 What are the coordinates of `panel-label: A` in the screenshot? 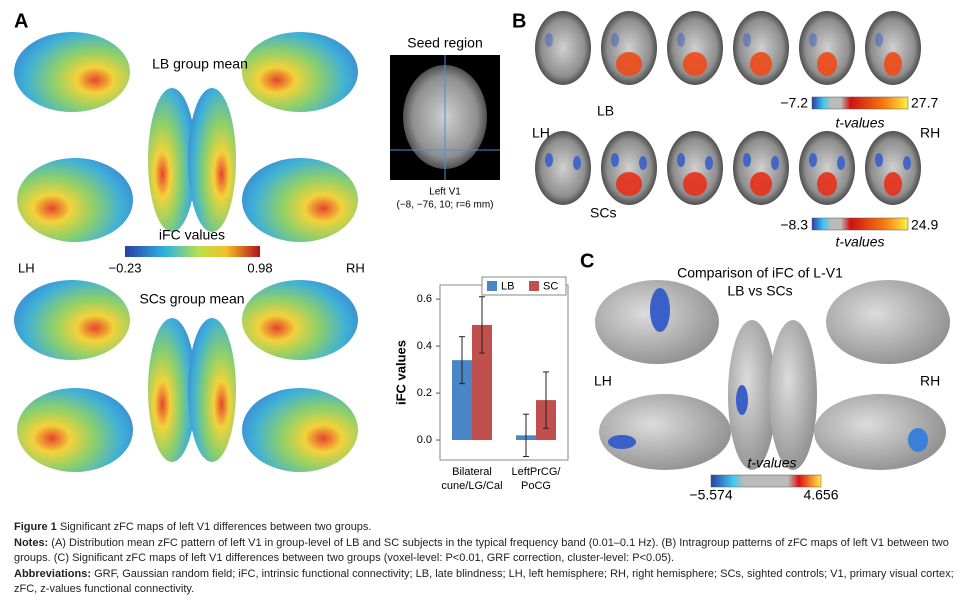 It's located at (21, 21).